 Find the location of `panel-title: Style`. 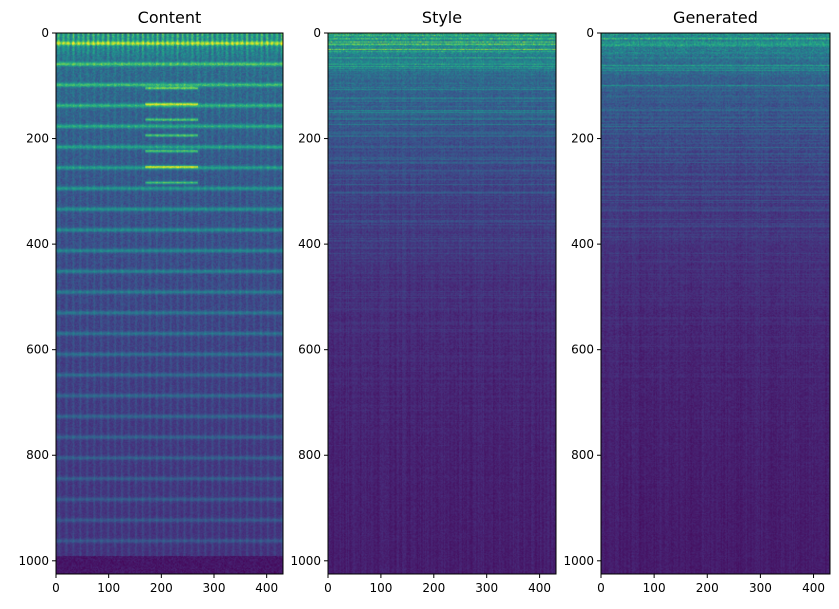

panel-title: Style is located at coordinates (442, 17).